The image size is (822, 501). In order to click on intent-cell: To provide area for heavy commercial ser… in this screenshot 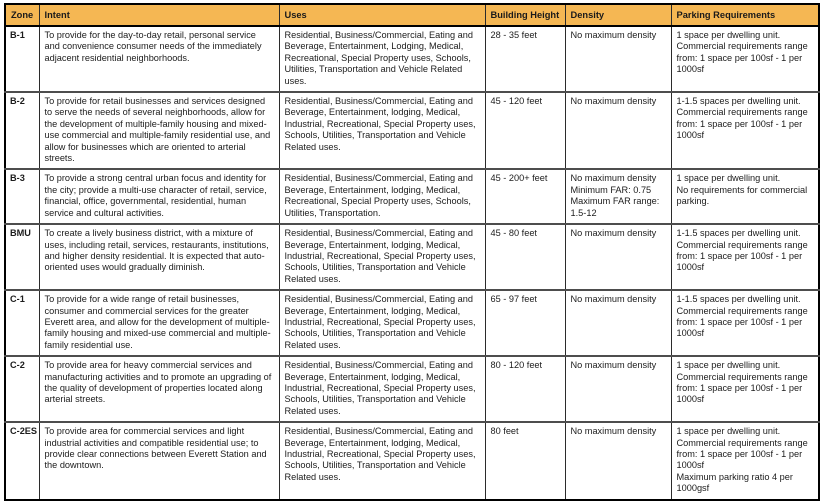, I will do `click(158, 389)`.